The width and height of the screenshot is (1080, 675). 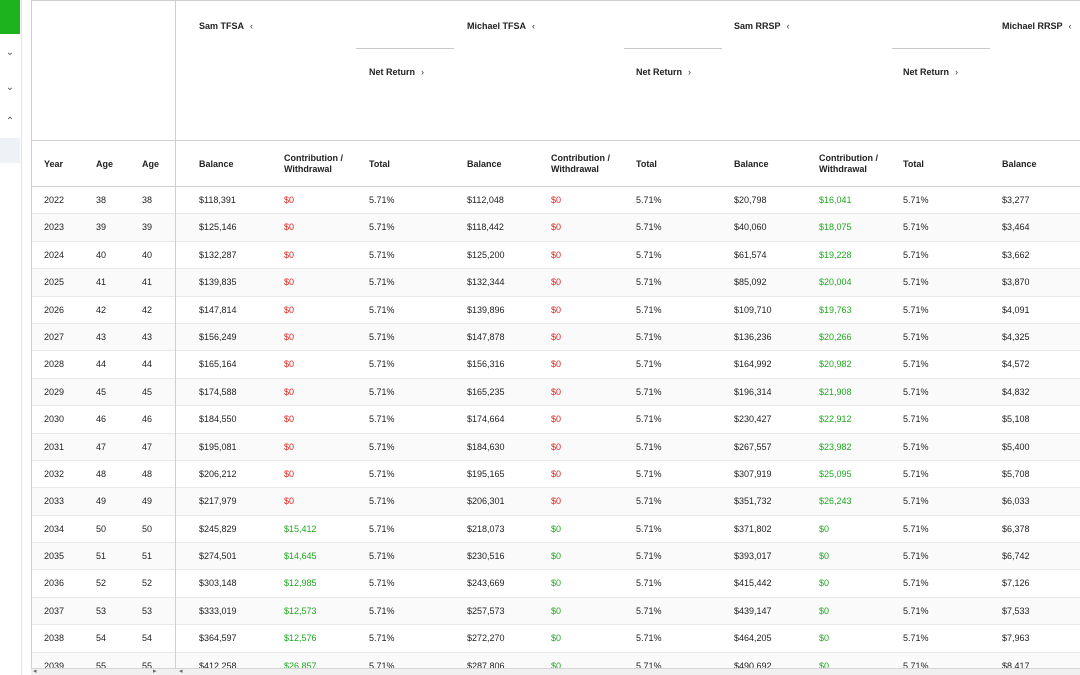 What do you see at coordinates (753, 473) in the screenshot?
I see `balance-cell: $307,919` at bounding box center [753, 473].